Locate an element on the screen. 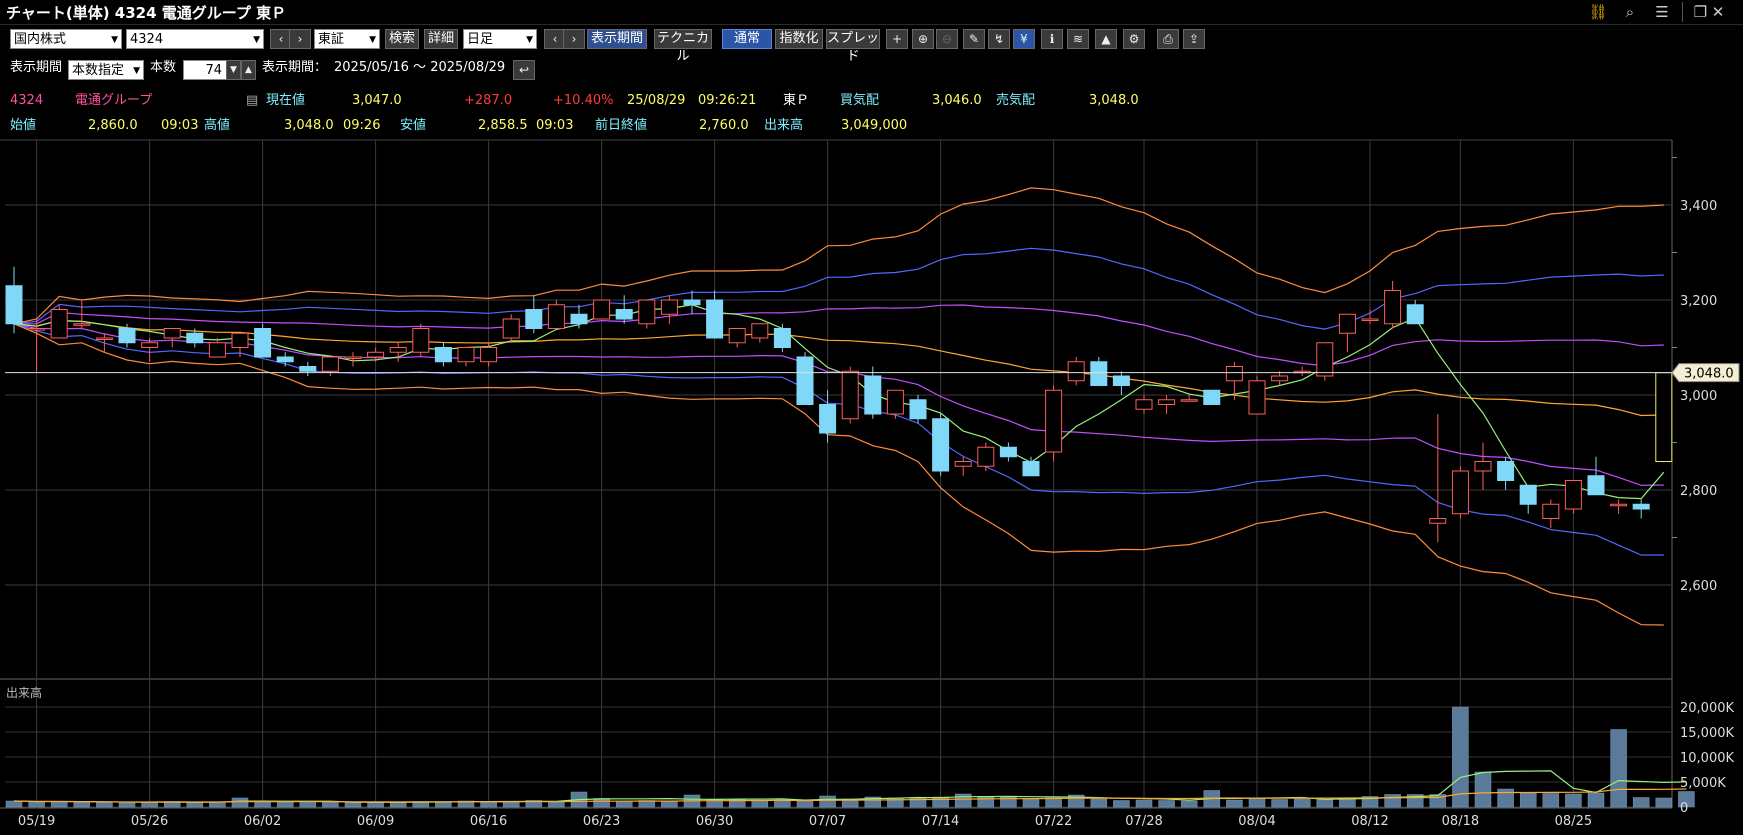  count-up-button: ▲ is located at coordinates (248, 70).